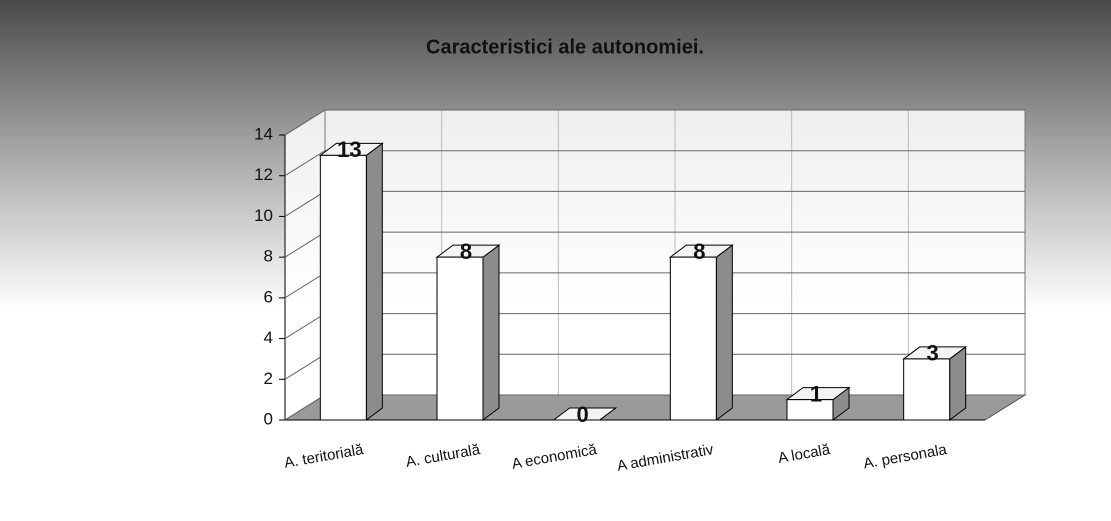  I want to click on value-label: 13, so click(349, 149).